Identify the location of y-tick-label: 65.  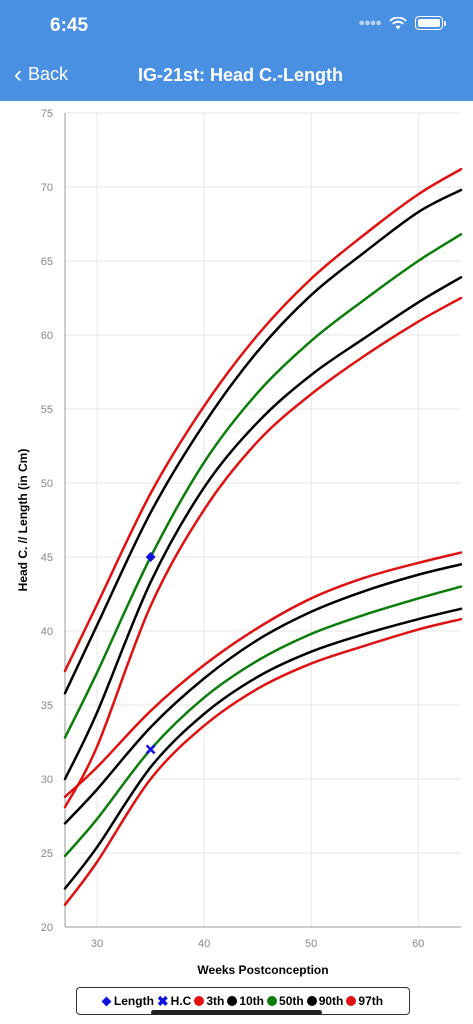
(47, 262).